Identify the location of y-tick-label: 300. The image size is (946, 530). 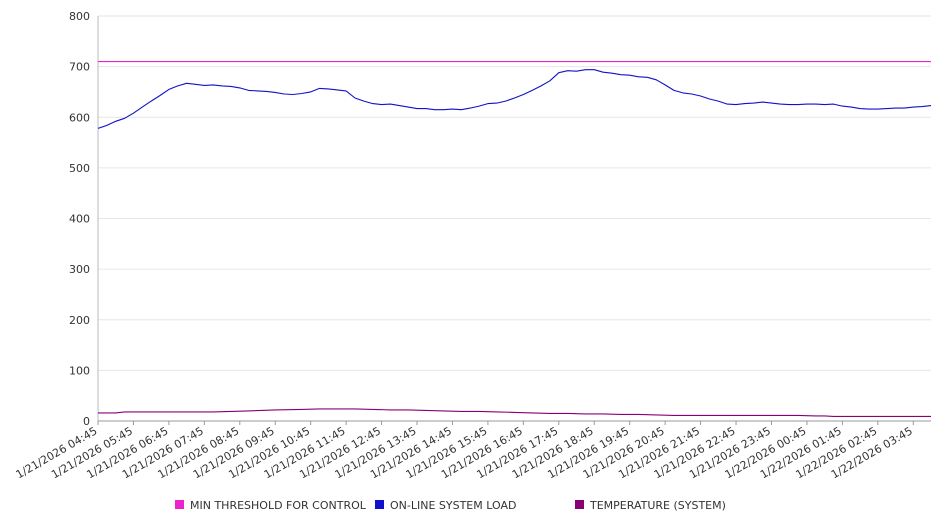
(79, 269).